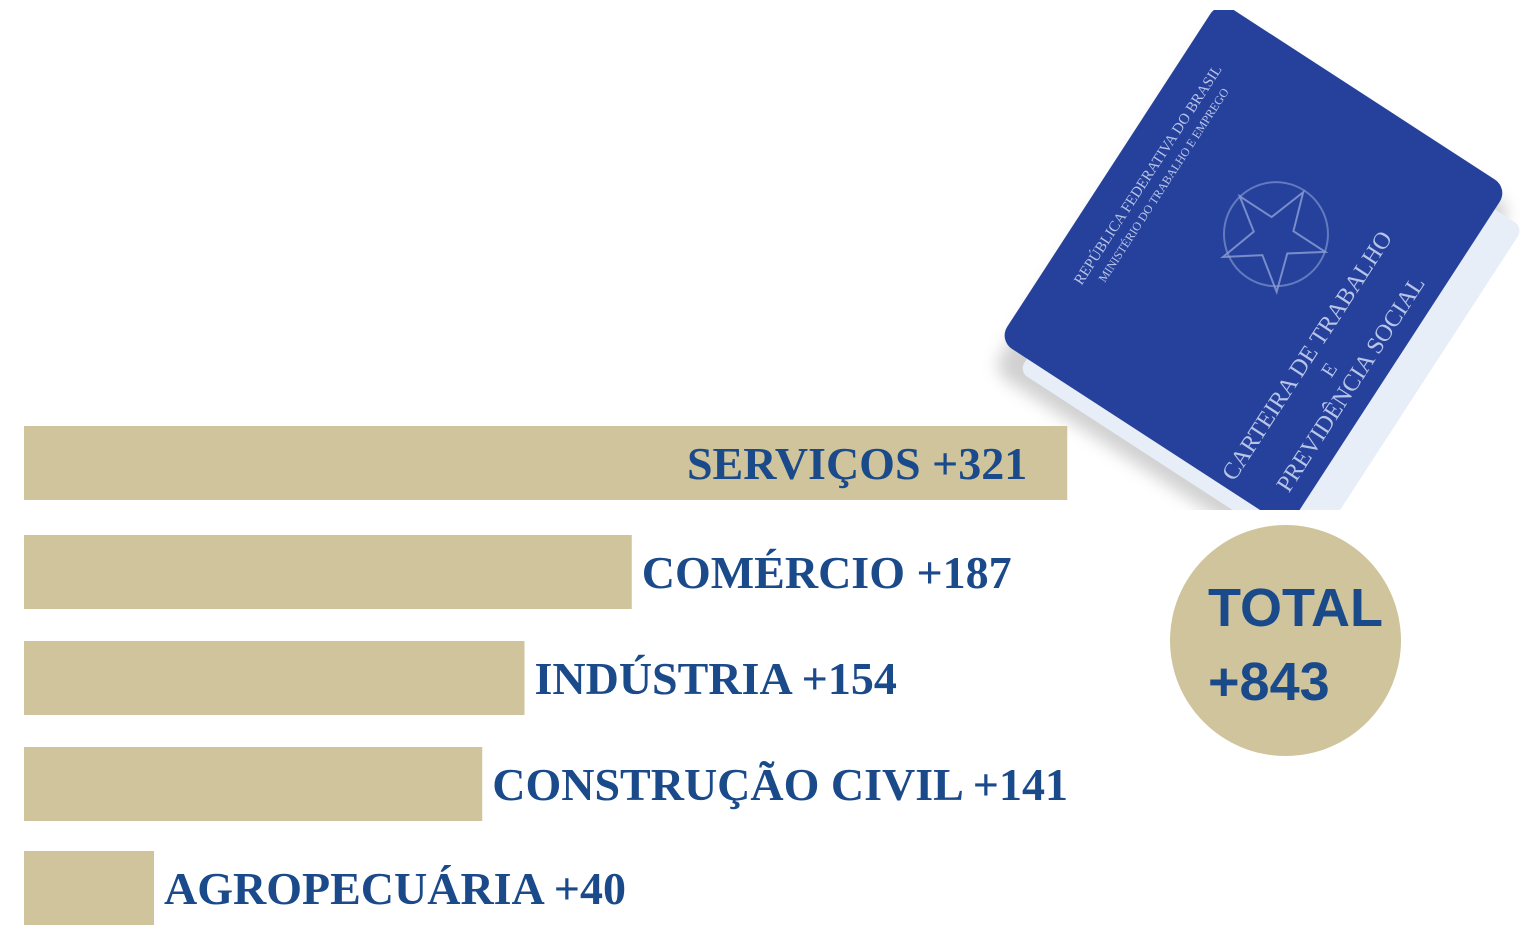 Image resolution: width=1528 pixels, height=936 pixels. I want to click on total-badge: TOTAL +843, so click(1285, 640).